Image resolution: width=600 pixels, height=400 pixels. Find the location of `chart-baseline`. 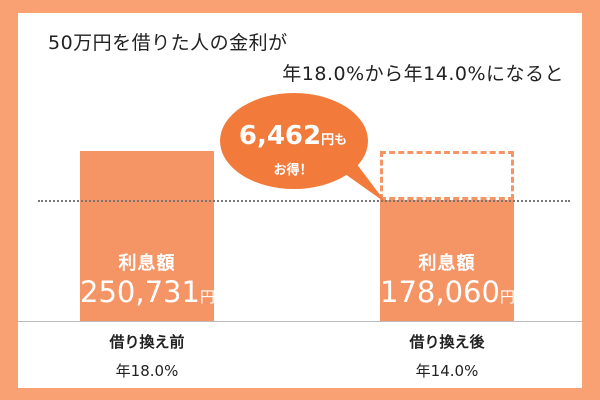

chart-baseline is located at coordinates (300, 321).